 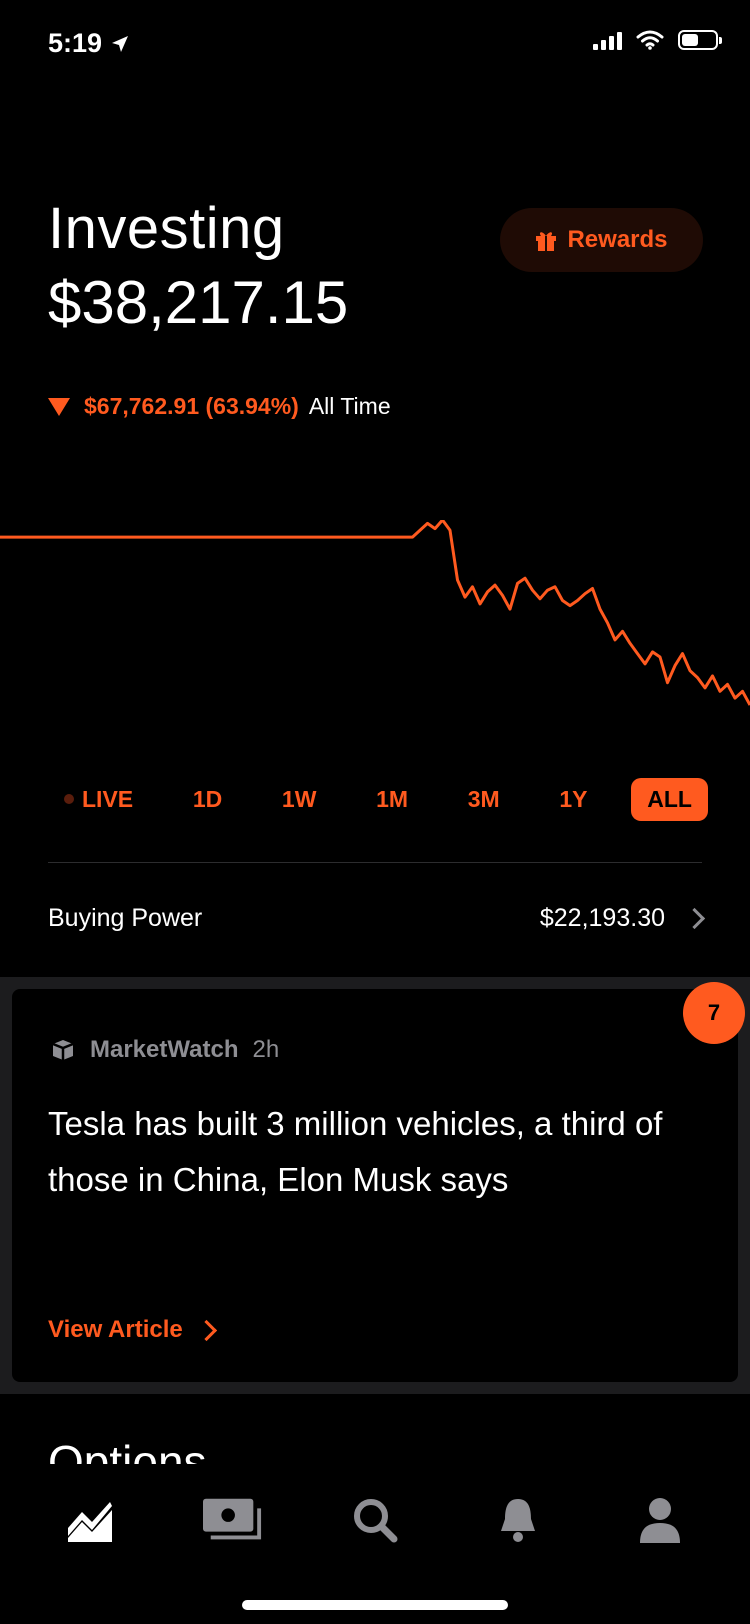 I want to click on location-arrow-icon, so click(x=120, y=43).